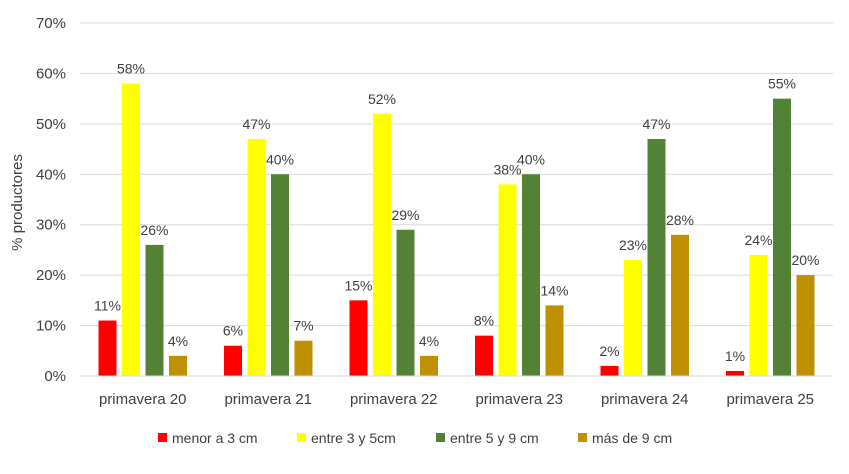  I want to click on y-tick-label: 50%, so click(51, 124).